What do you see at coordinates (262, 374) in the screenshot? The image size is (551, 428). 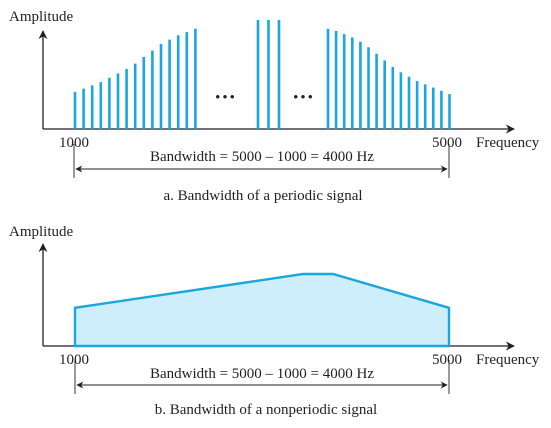 I see `panel-b-bandwidth-label: Bandwidth = 5000 – 1000 = 4000 Hz` at bounding box center [262, 374].